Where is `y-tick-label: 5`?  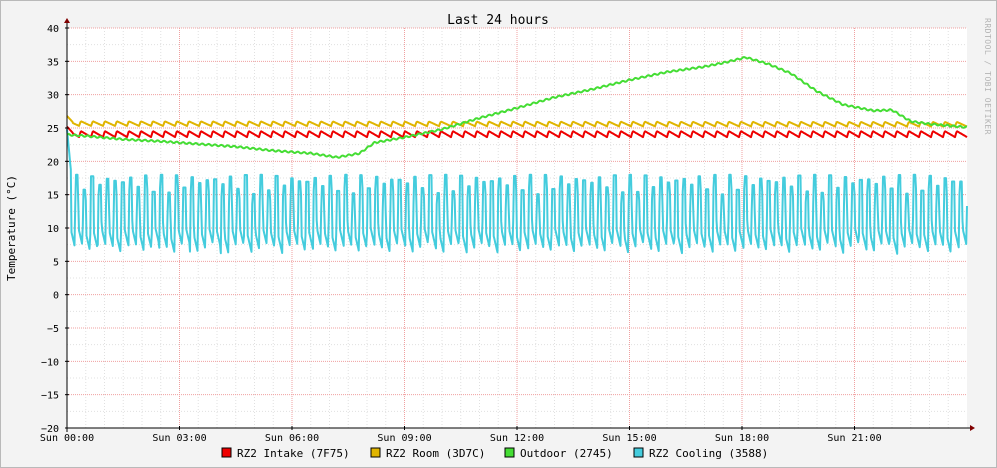
y-tick-label: 5 is located at coordinates (56, 262).